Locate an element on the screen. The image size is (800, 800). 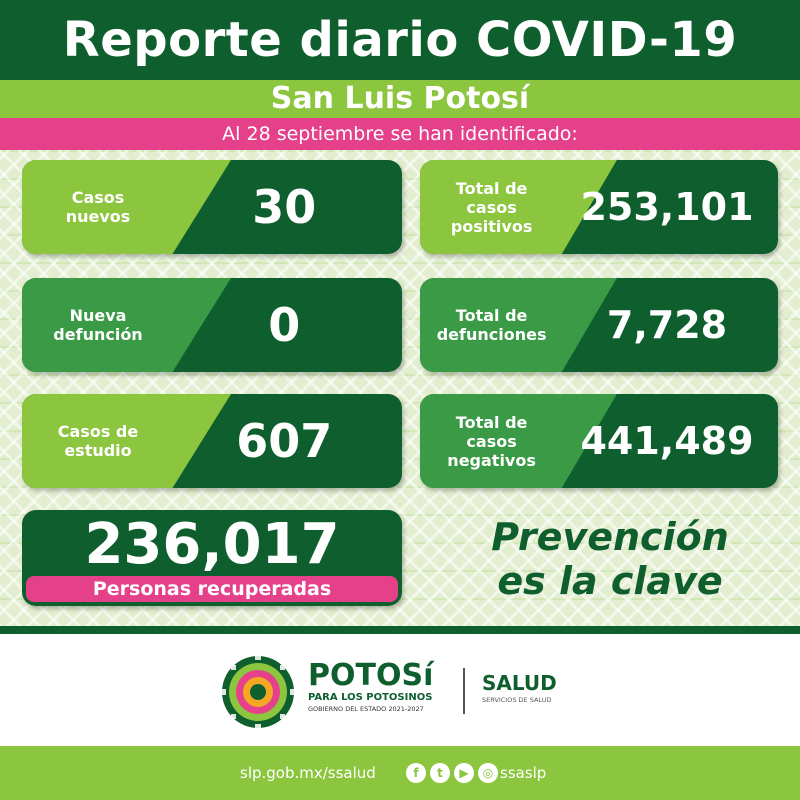
twitter-icon: t is located at coordinates (440, 773).